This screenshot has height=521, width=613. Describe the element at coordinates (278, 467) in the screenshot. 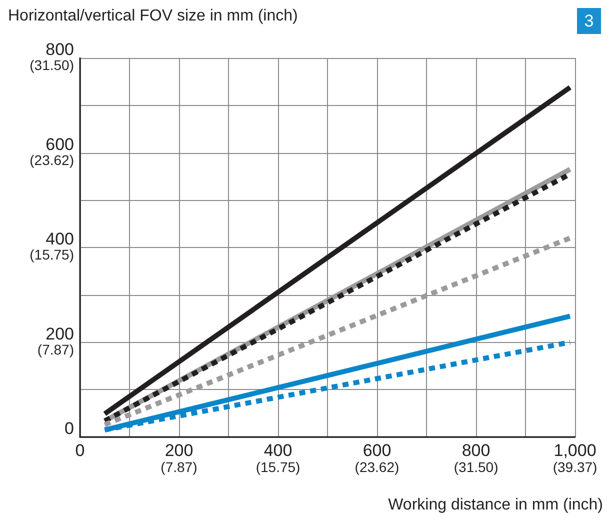

I see `x2-tick-label: (15.75)` at that location.